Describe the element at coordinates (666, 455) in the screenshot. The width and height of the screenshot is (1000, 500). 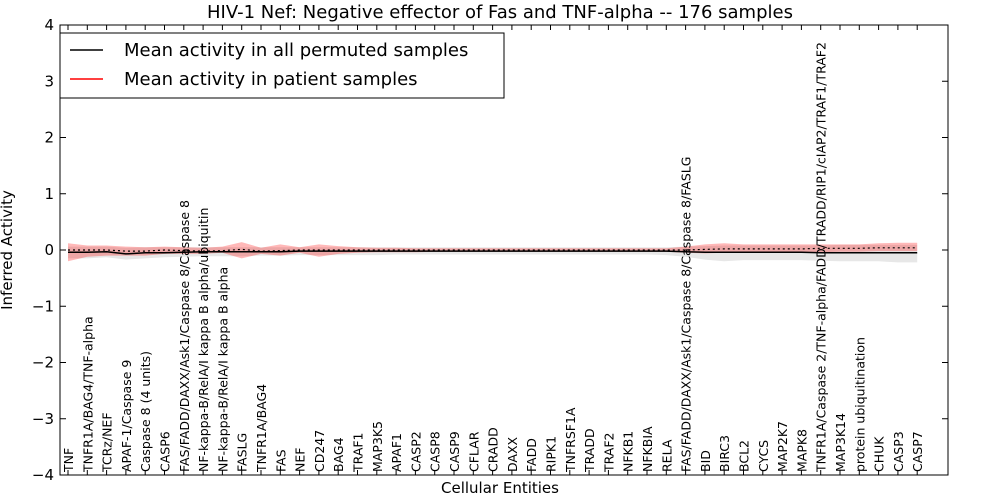
I see `category-label: RELA` at that location.